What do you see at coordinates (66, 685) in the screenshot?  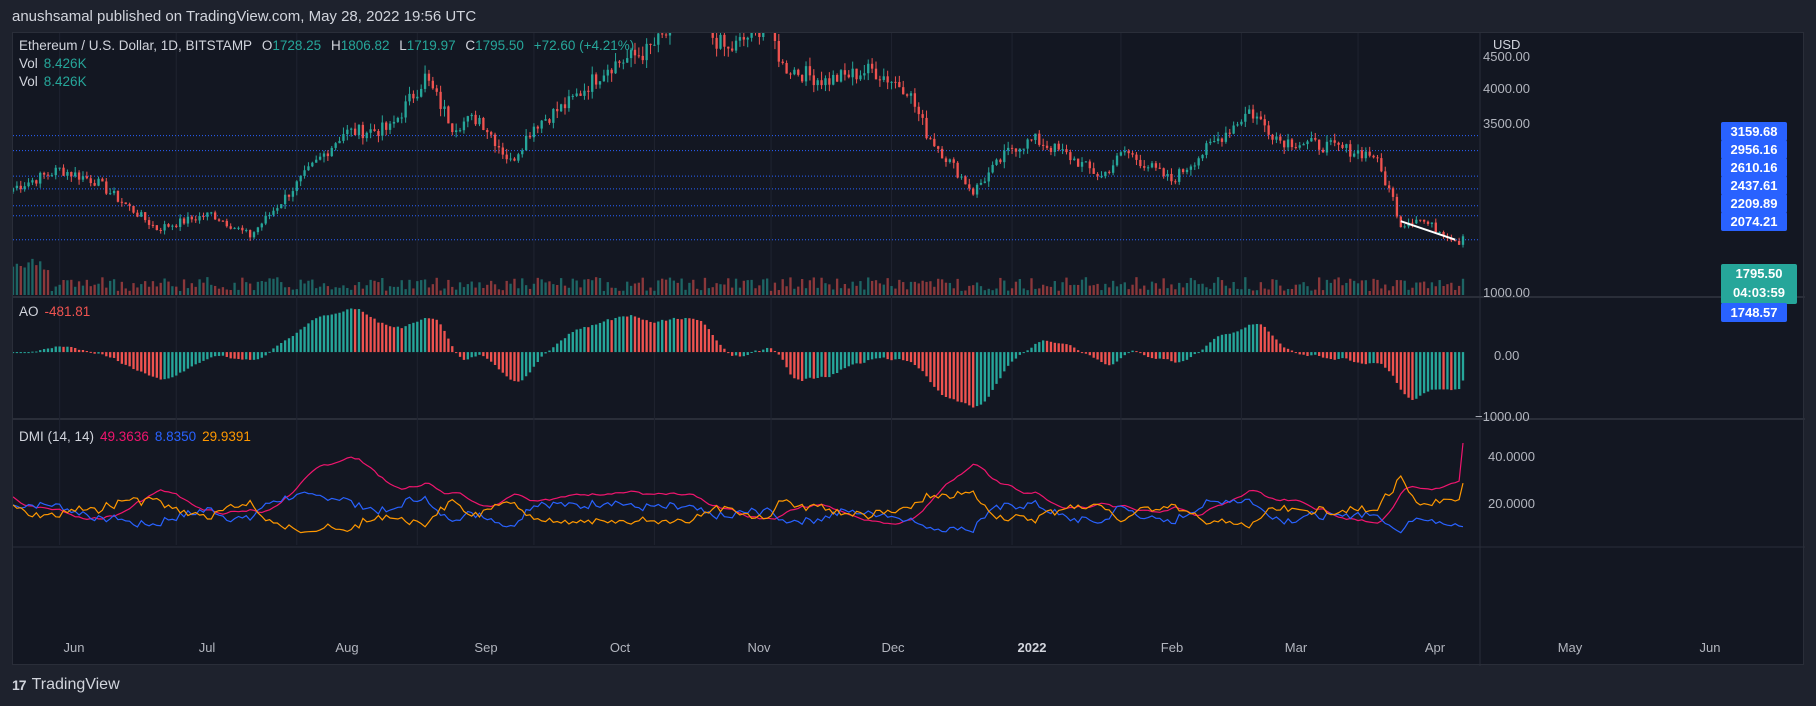 I see `tradingview-brand: 17 TradingView` at bounding box center [66, 685].